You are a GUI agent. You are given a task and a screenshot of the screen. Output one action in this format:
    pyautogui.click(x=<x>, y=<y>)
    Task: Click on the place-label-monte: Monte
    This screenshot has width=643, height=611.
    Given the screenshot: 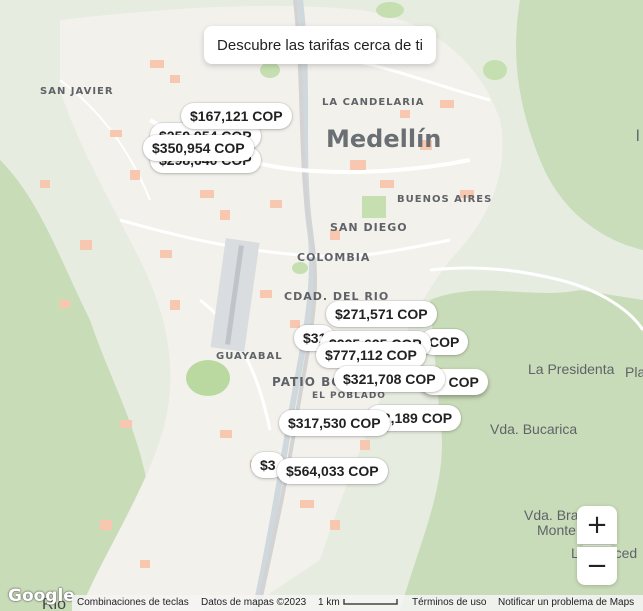 What is the action you would take?
    pyautogui.click(x=556, y=530)
    